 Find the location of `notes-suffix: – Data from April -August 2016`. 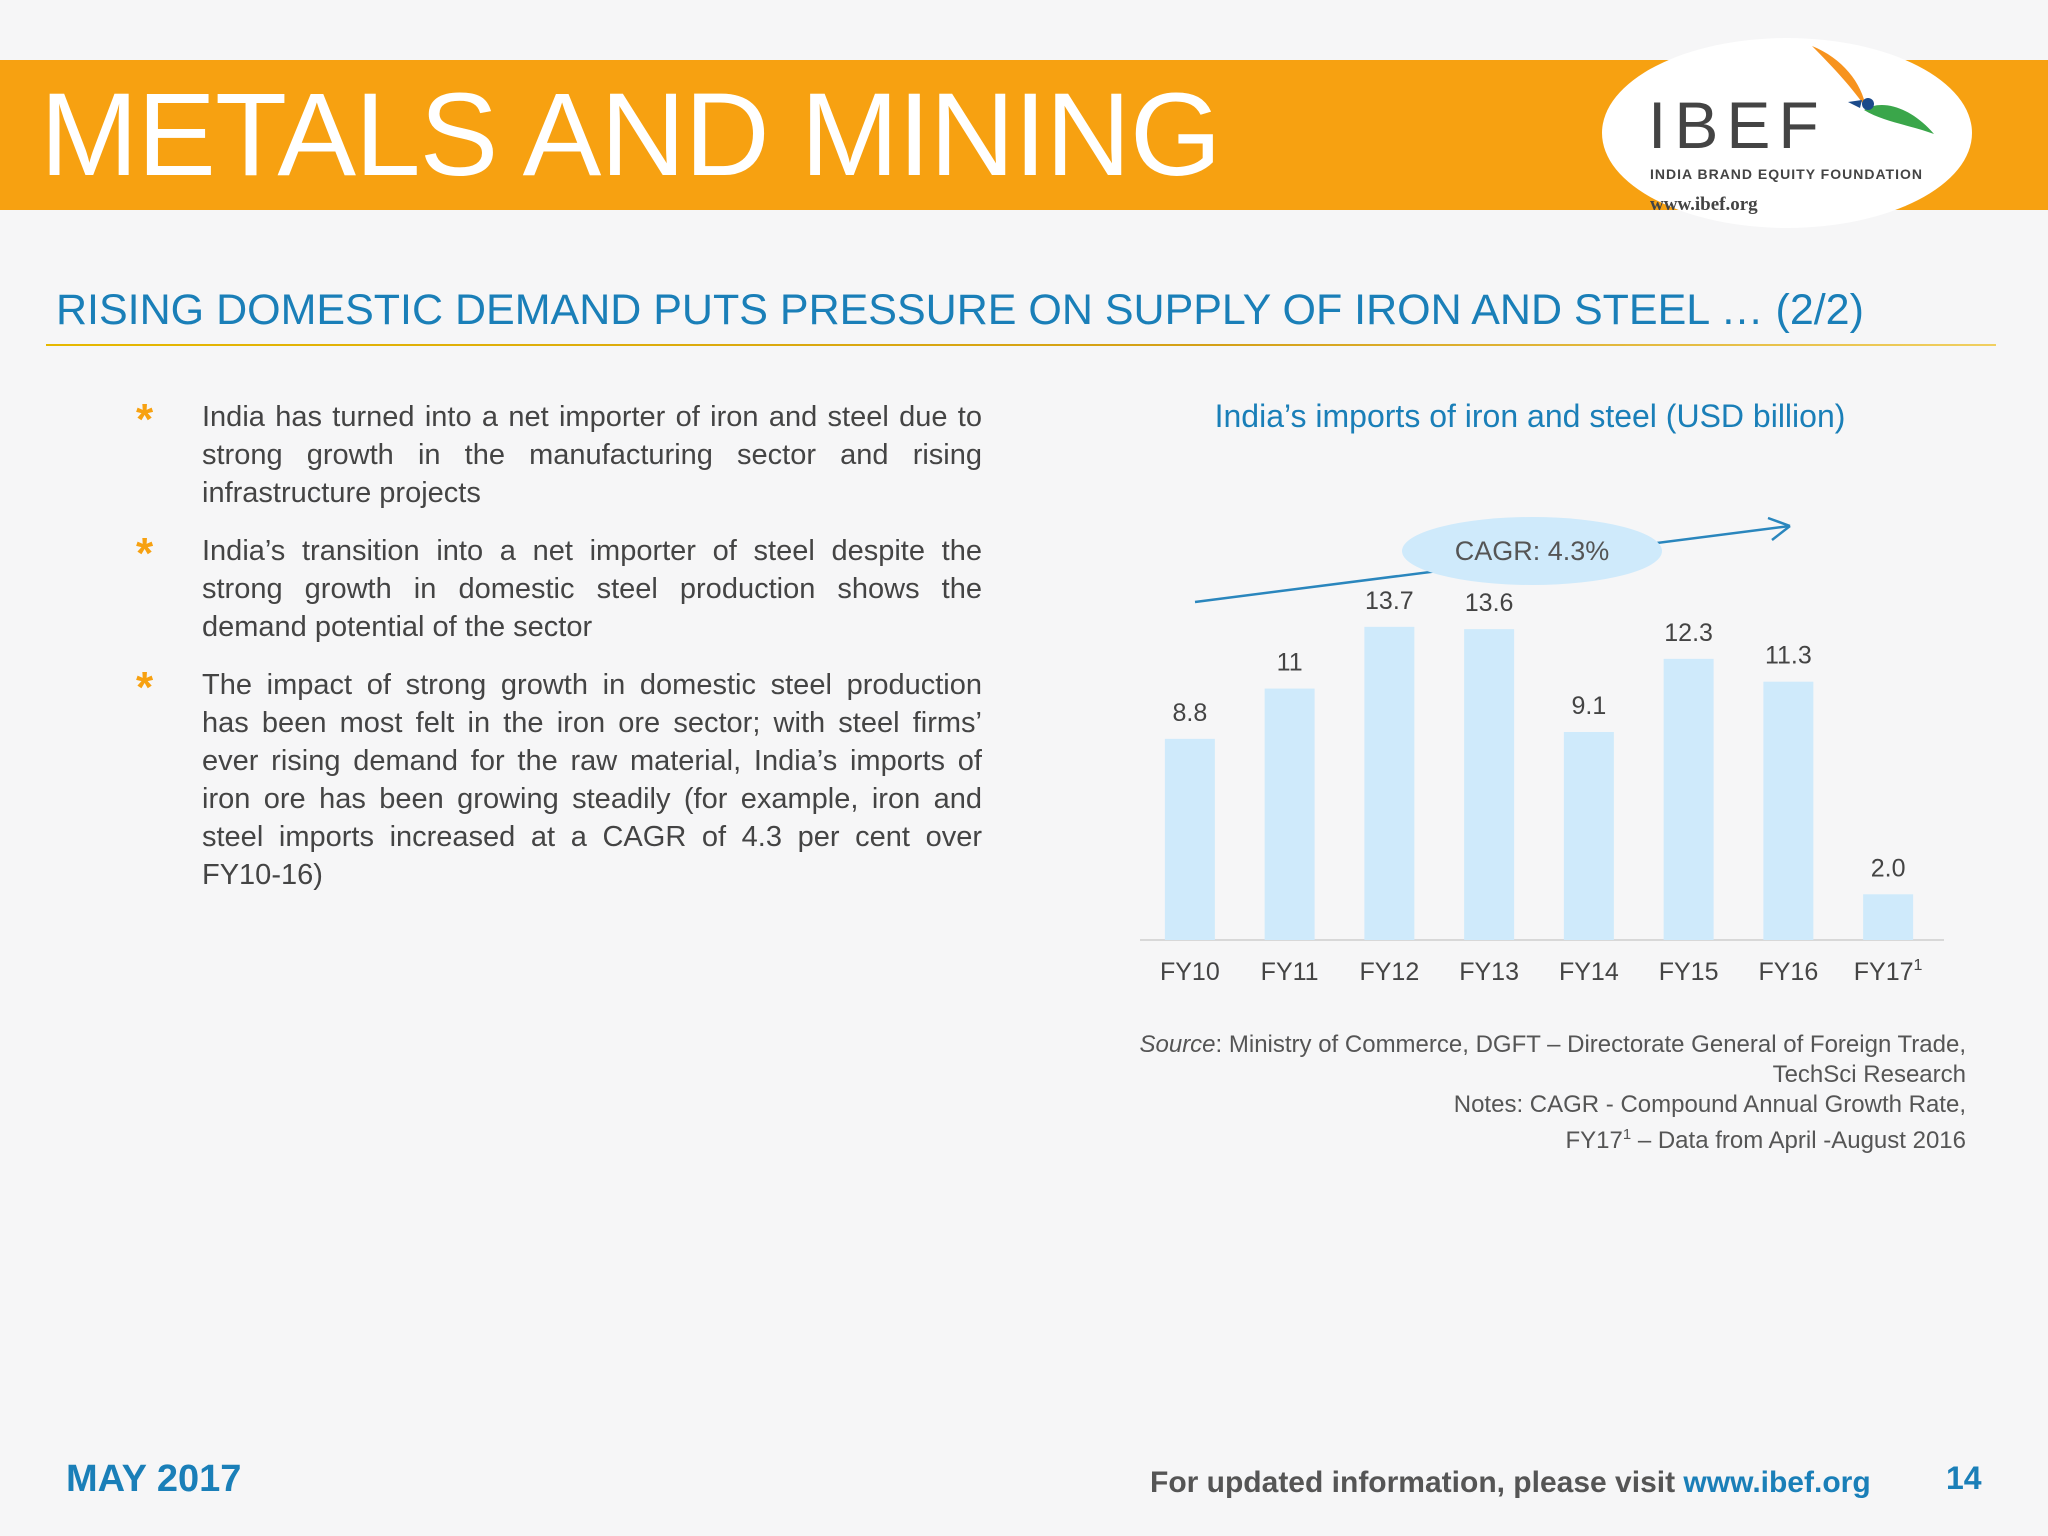

notes-suffix: – Data from April -August 2016 is located at coordinates (1798, 1140).